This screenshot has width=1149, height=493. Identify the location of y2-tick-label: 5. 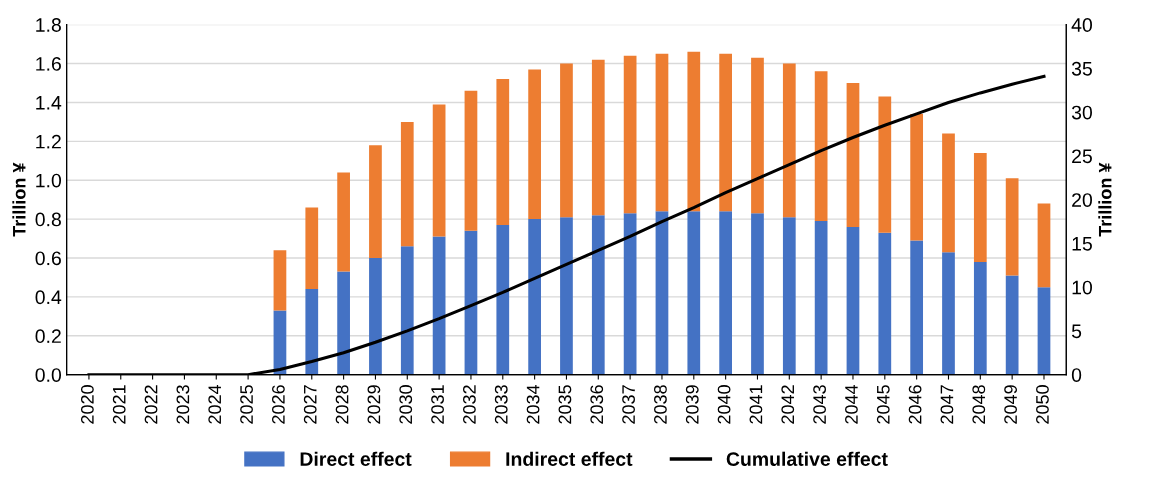
(1076, 331).